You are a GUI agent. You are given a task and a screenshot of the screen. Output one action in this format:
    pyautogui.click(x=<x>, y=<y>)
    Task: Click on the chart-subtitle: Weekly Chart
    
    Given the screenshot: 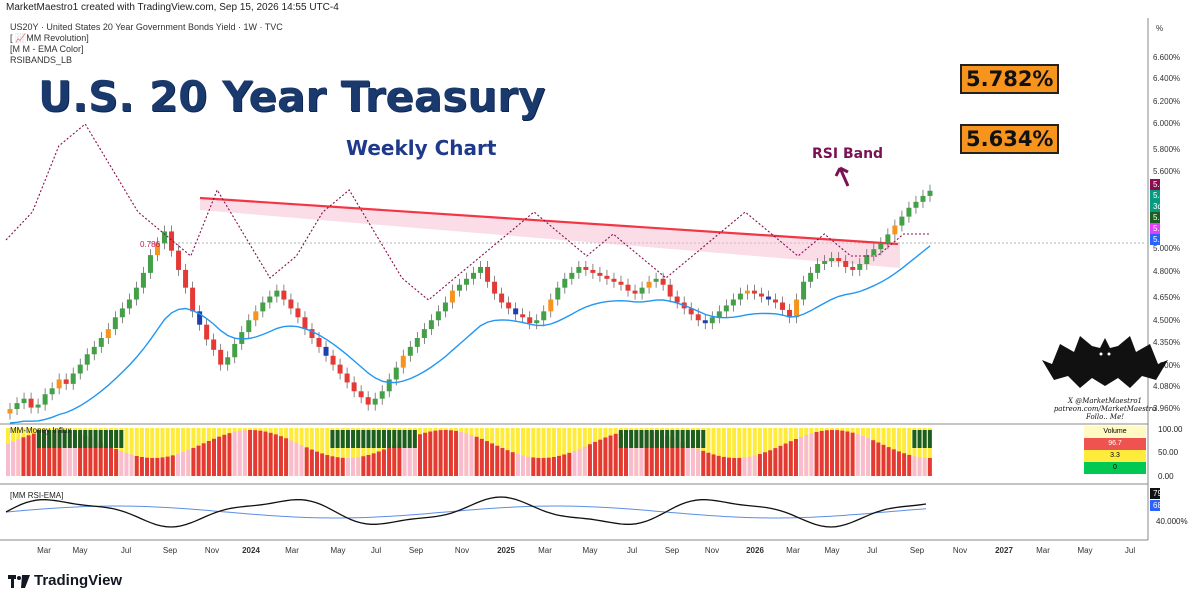 What is the action you would take?
    pyautogui.click(x=421, y=148)
    